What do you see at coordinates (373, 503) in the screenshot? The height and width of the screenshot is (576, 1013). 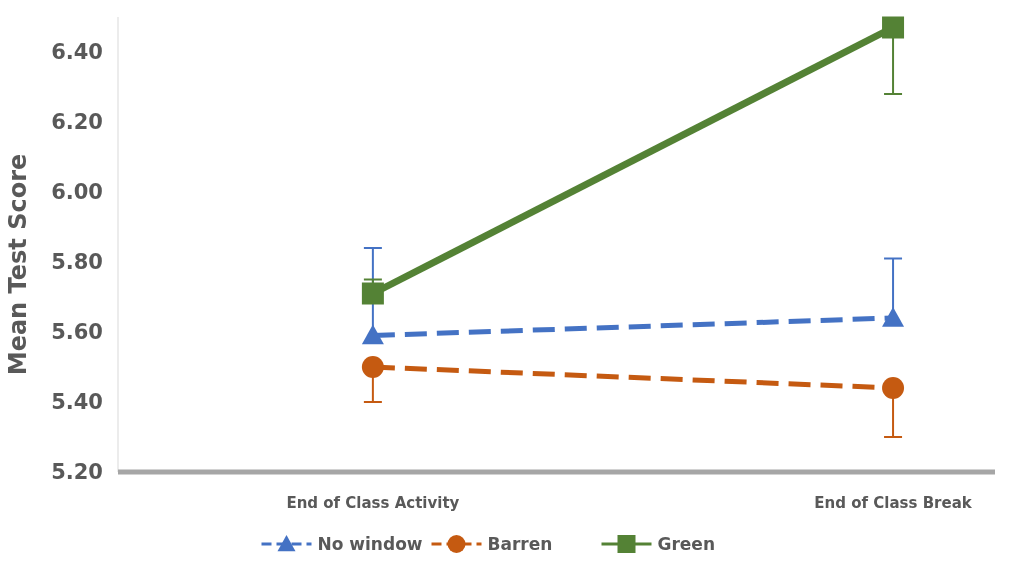 I see `x-tick-label: End of Class Activity` at bounding box center [373, 503].